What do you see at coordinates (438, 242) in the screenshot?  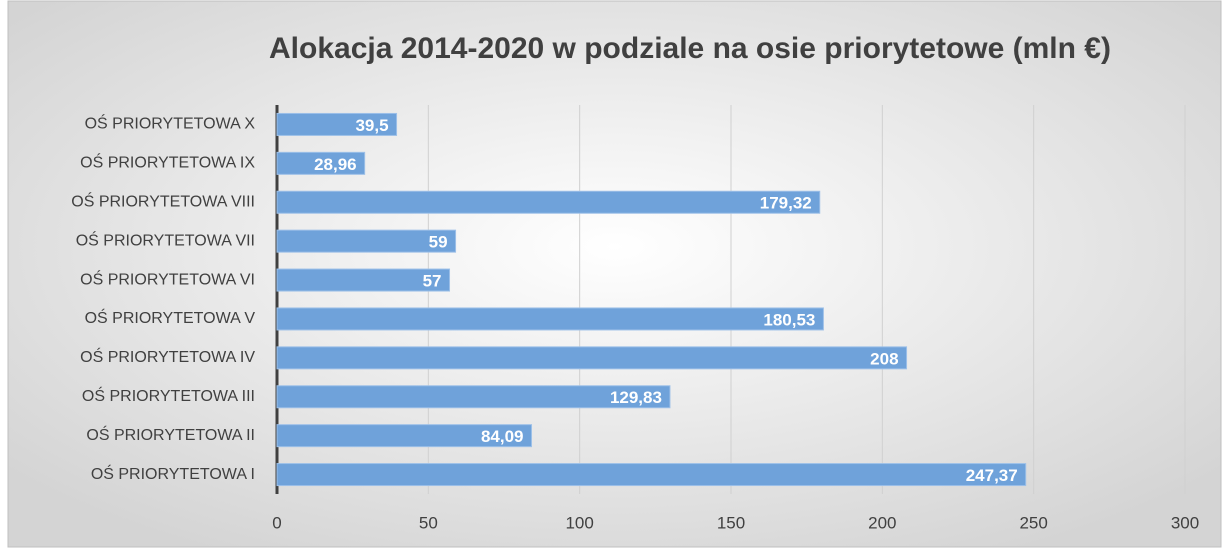 I see `data-label: 59` at bounding box center [438, 242].